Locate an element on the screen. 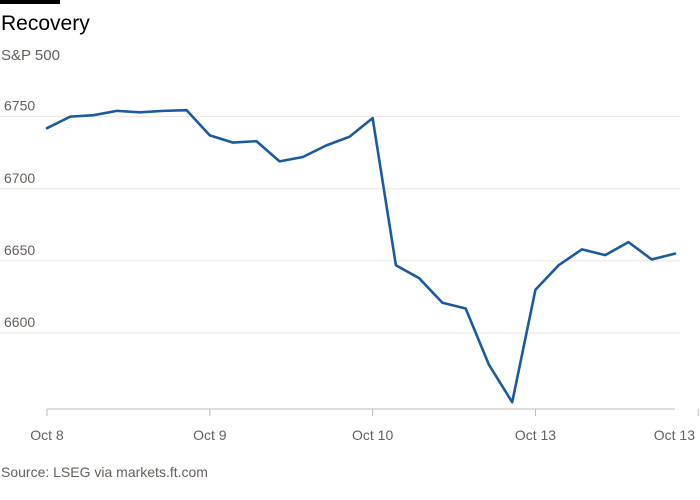 The height and width of the screenshot is (500, 700). y-tick-label: 6750 is located at coordinates (19, 106).